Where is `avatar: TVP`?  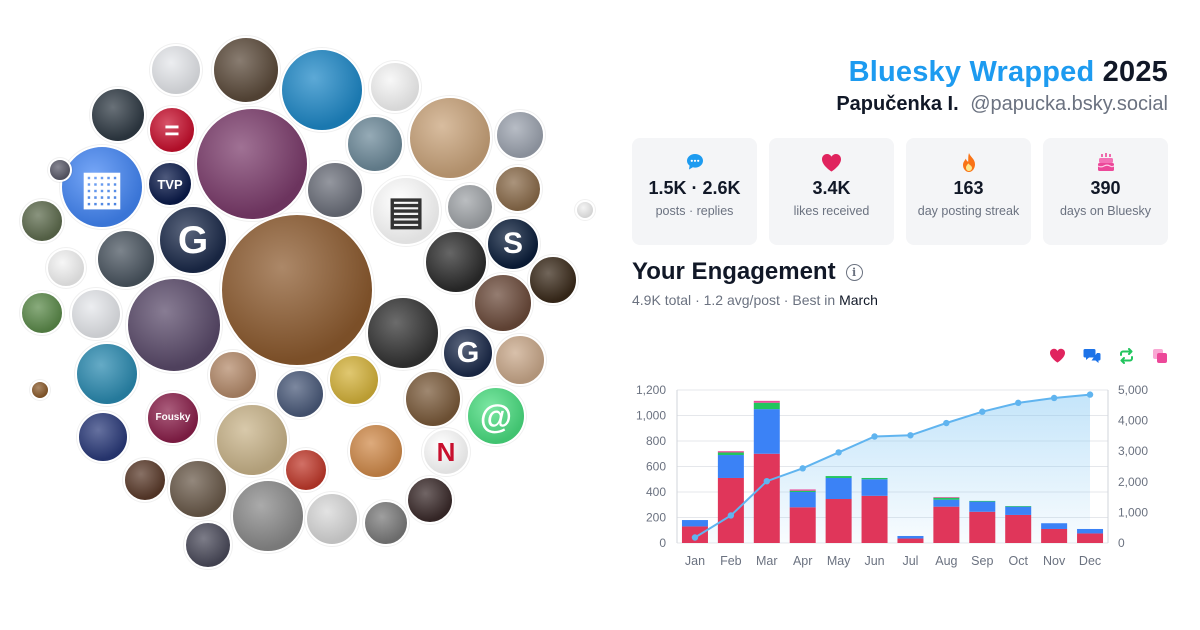
avatar: TVP is located at coordinates (170, 184).